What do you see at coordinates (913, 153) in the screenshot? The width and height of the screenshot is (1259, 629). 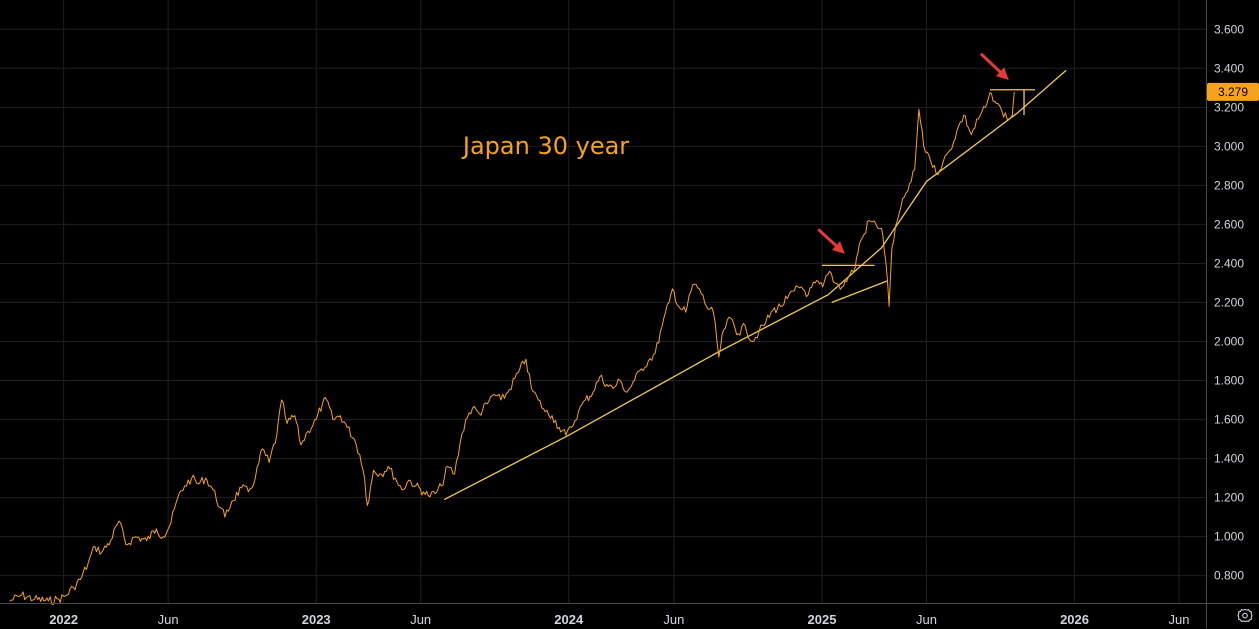 I see `annotation-arrows` at bounding box center [913, 153].